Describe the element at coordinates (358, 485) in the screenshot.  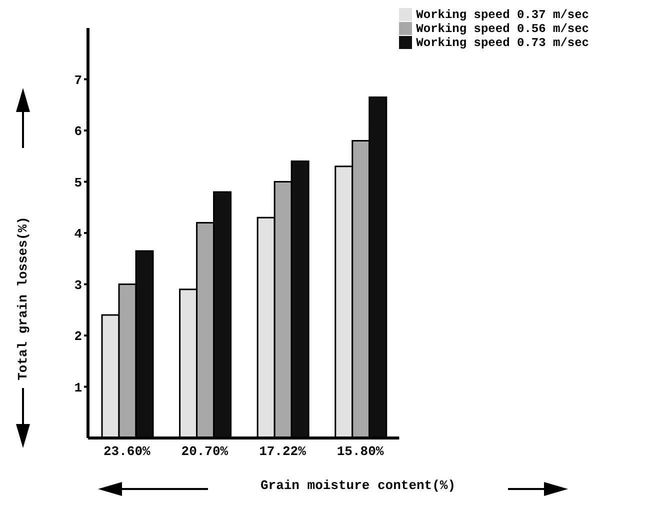
I see `x-axis-title: Grain moisture content(%)` at that location.